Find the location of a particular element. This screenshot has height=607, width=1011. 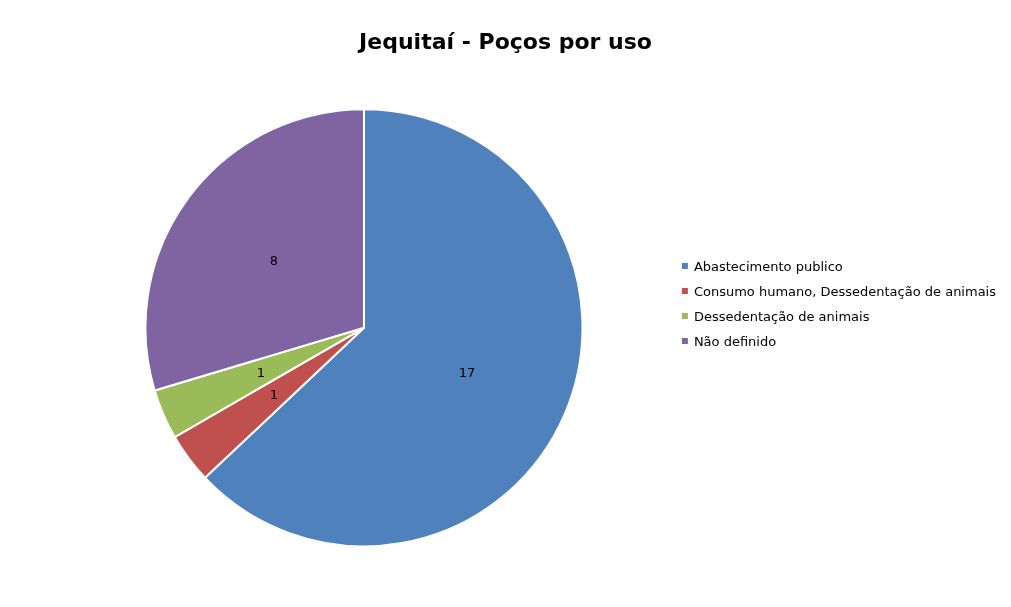

data-label: 17 is located at coordinates (467, 372).